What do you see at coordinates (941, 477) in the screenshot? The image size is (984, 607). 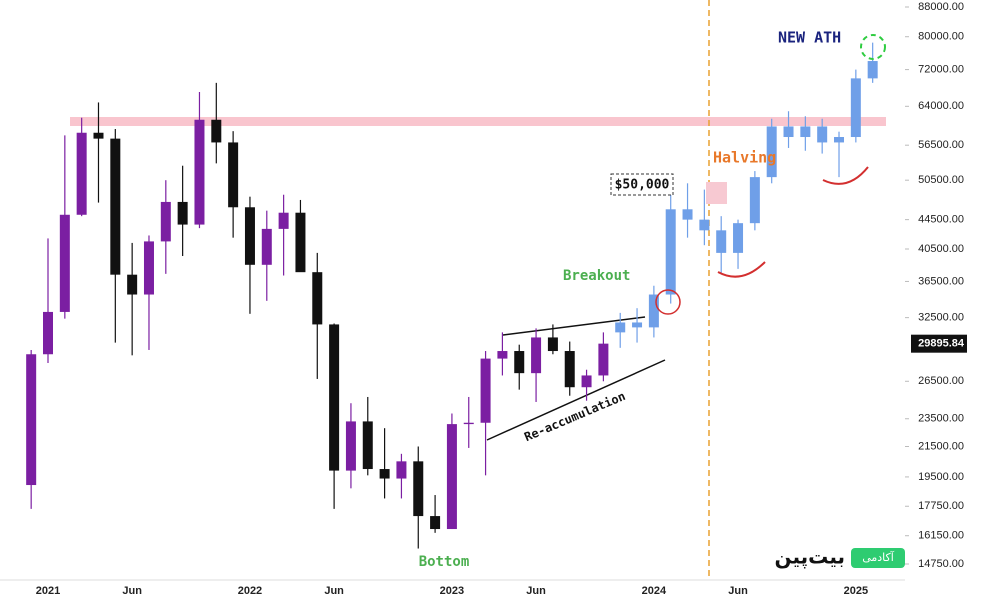 I see `y-tick-label: 19500.00` at bounding box center [941, 477].